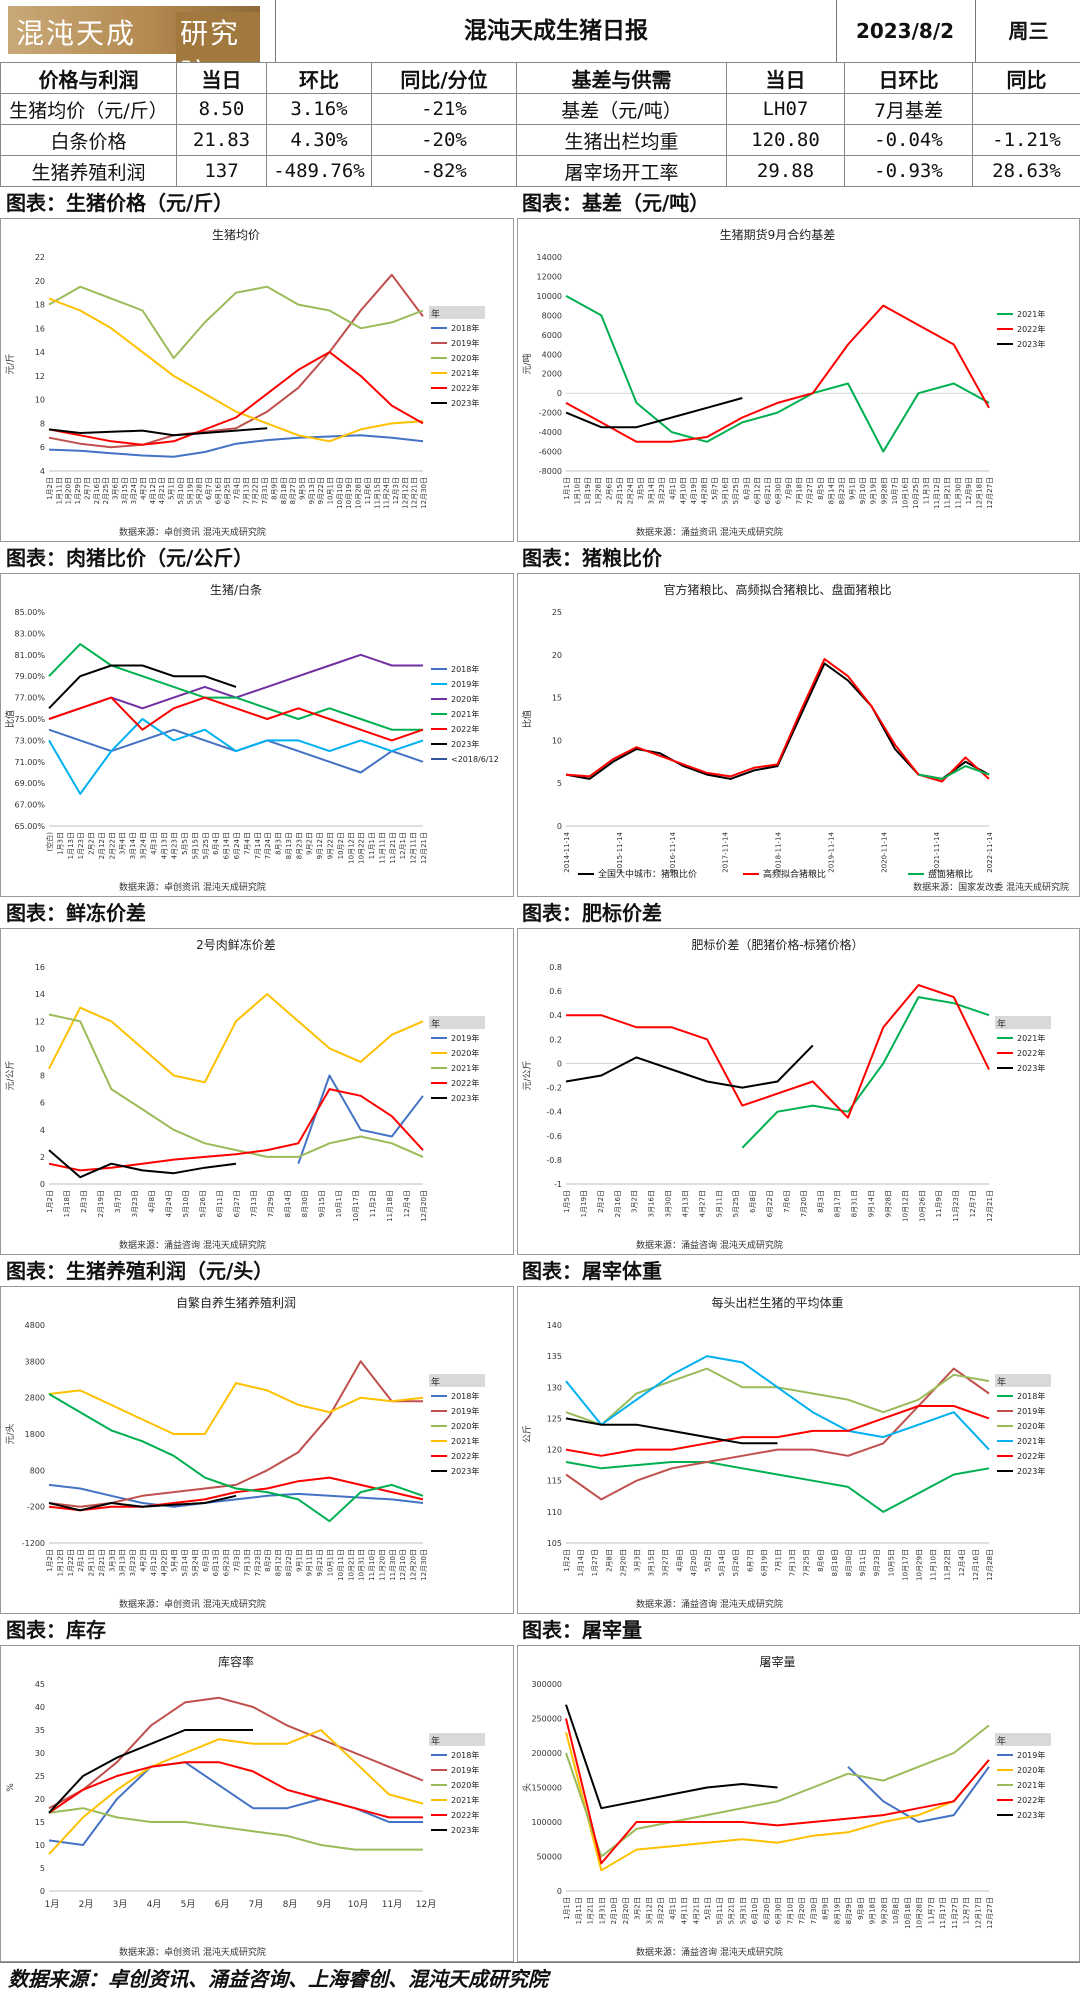 The width and height of the screenshot is (1080, 1996). What do you see at coordinates (293, 490) in the screenshot?
I see `x-tick-label: 8月27日` at bounding box center [293, 490].